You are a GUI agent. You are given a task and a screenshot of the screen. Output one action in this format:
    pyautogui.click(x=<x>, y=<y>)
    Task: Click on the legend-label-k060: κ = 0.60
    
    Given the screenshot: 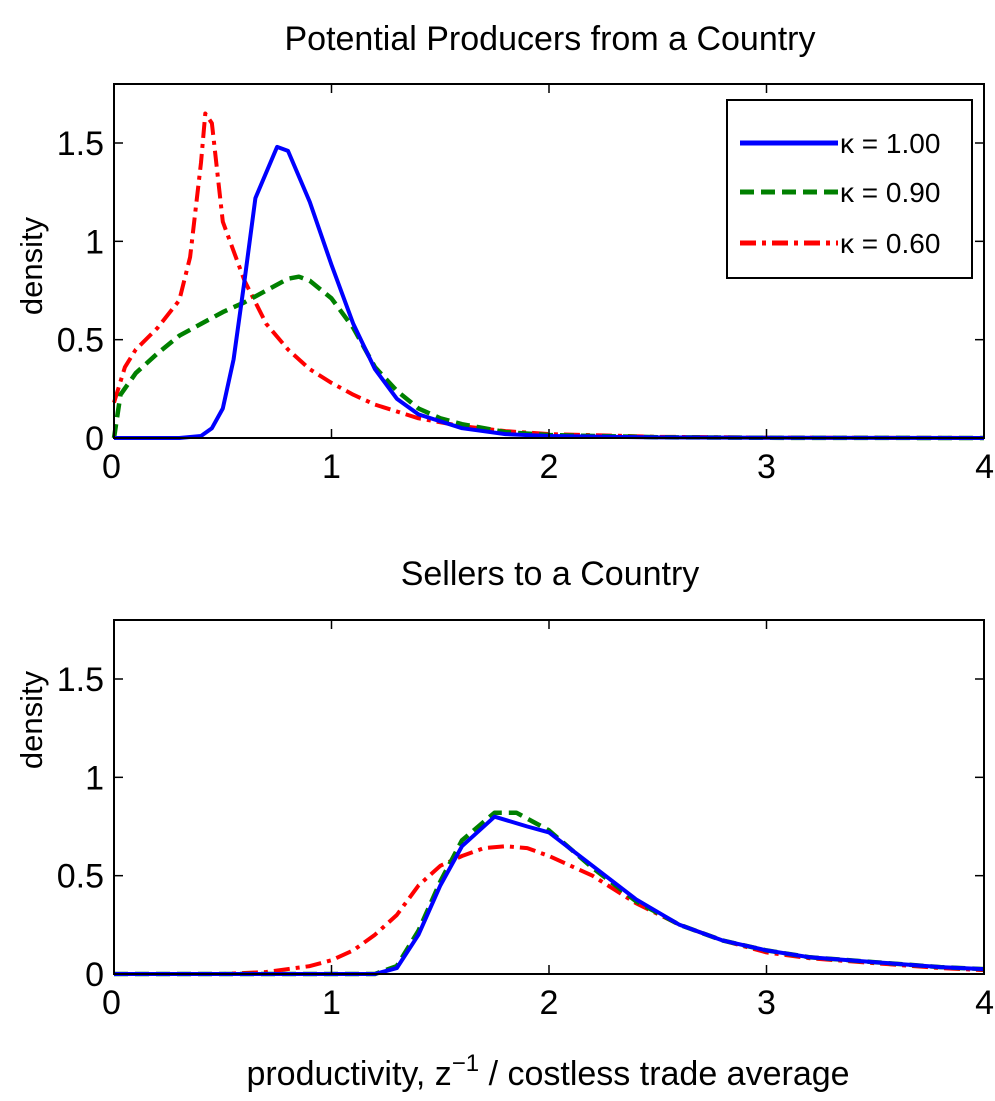 What is the action you would take?
    pyautogui.click(x=890, y=243)
    